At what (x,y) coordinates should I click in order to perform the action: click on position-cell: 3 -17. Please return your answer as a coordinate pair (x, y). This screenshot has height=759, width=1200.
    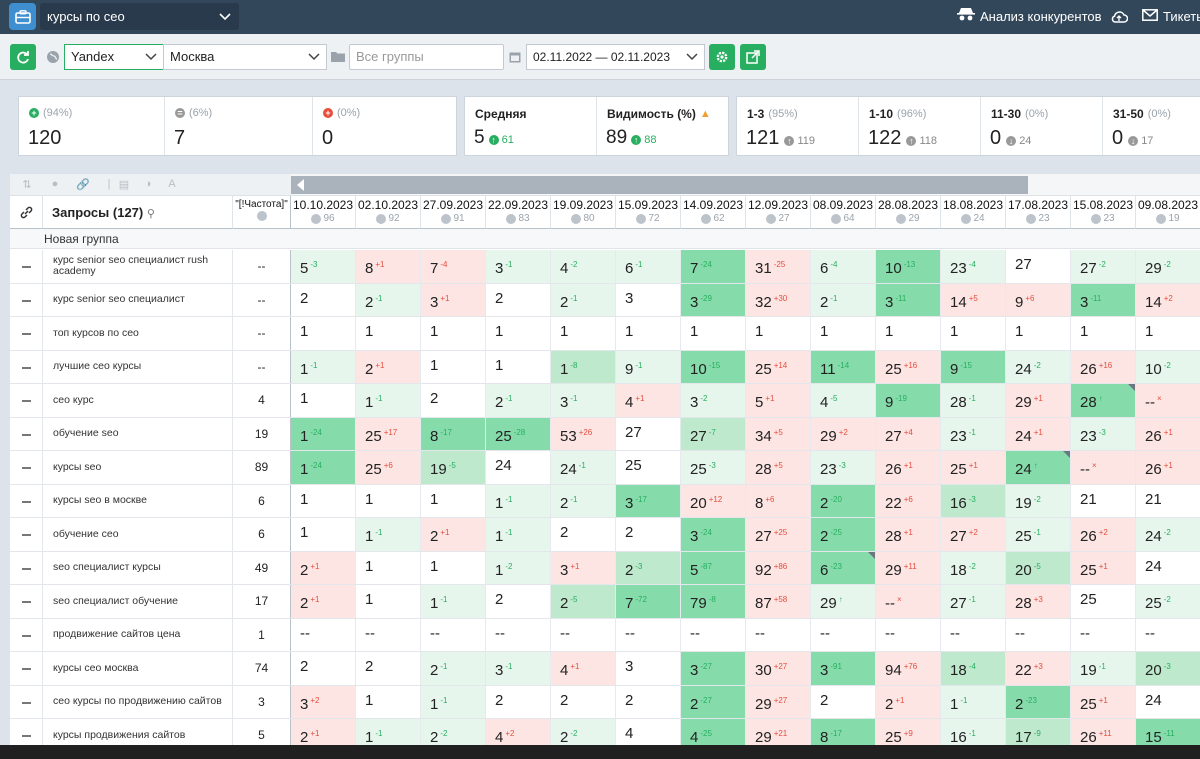
    Looking at the image, I should click on (648, 500).